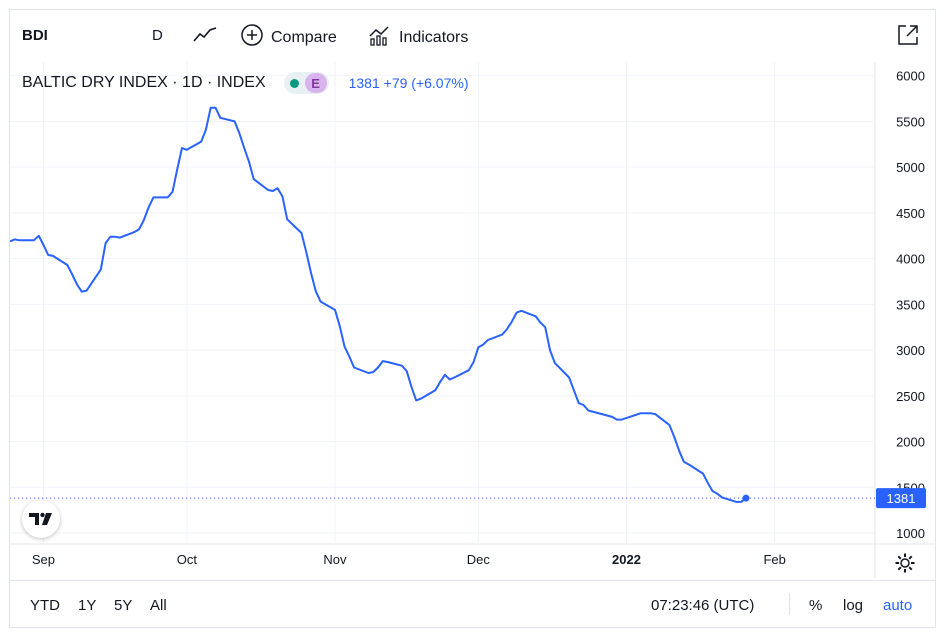  What do you see at coordinates (187, 559) in the screenshot?
I see `x-tick-label: Oct` at bounding box center [187, 559].